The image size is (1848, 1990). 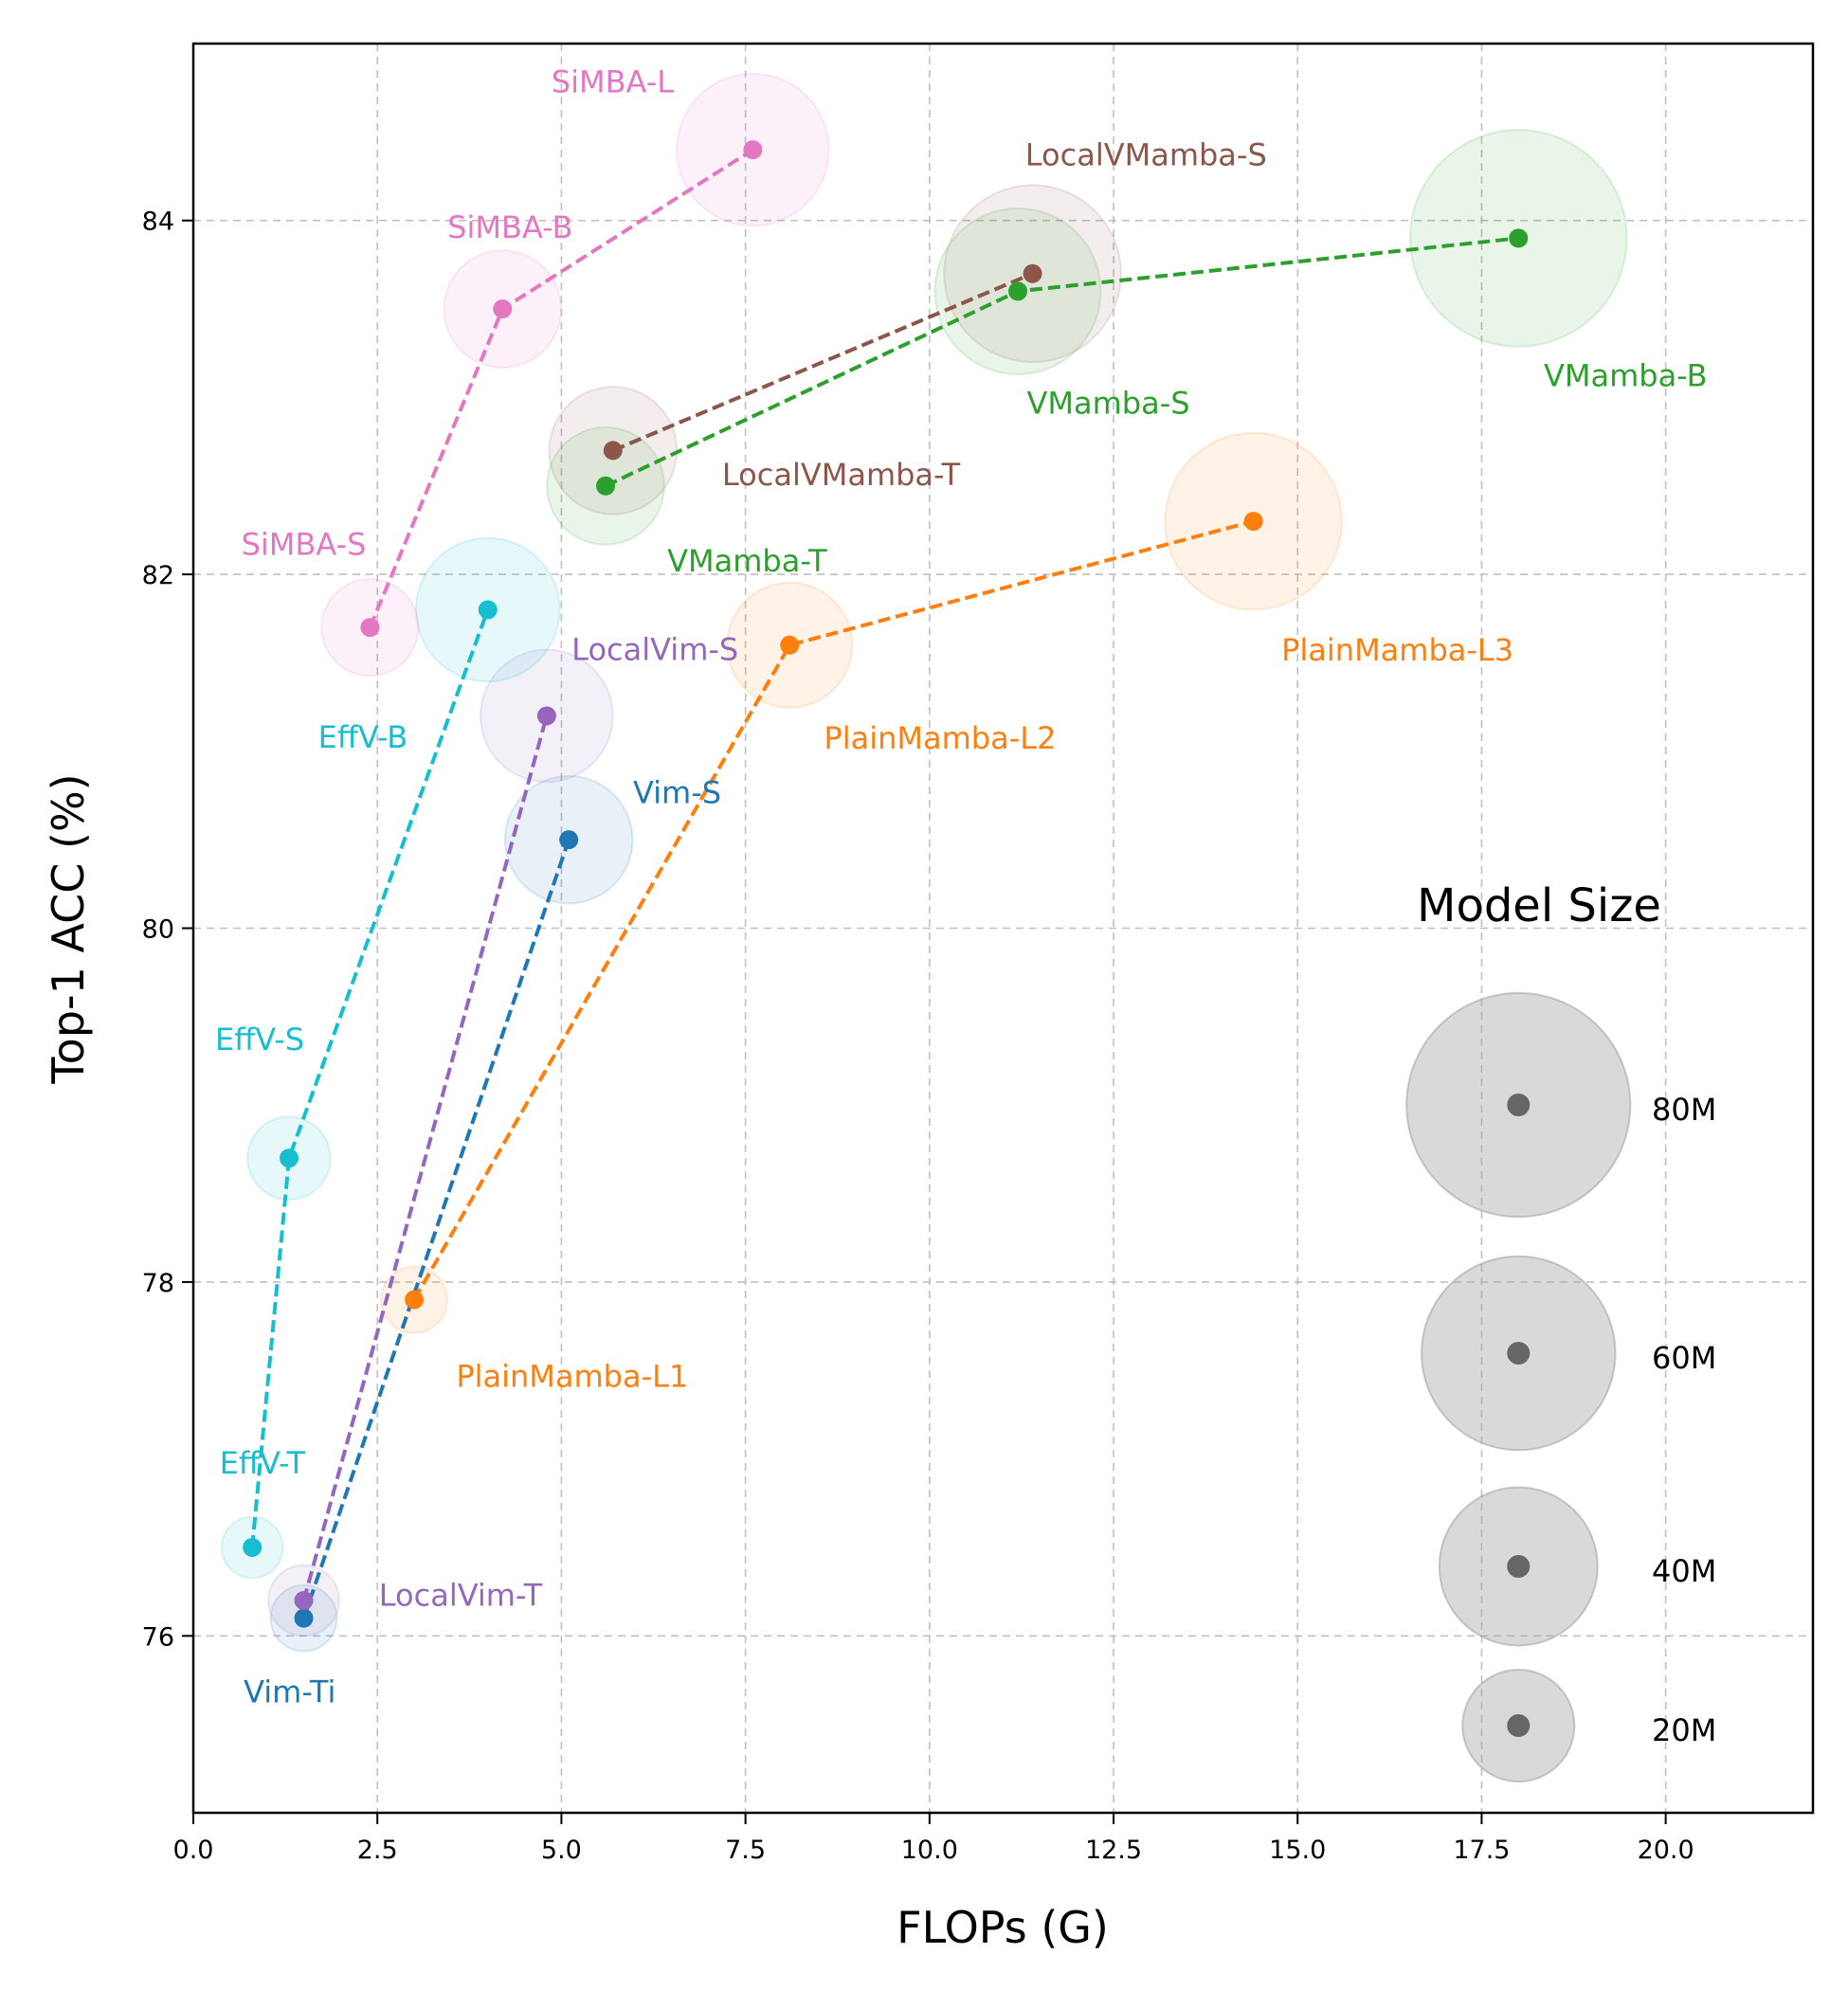 I want to click on point-label: SiMBA-L, so click(x=614, y=82).